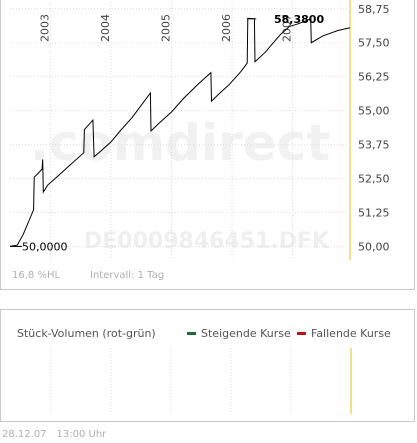  What do you see at coordinates (374, 43) in the screenshot?
I see `y-tick-label: 57,50` at bounding box center [374, 43].